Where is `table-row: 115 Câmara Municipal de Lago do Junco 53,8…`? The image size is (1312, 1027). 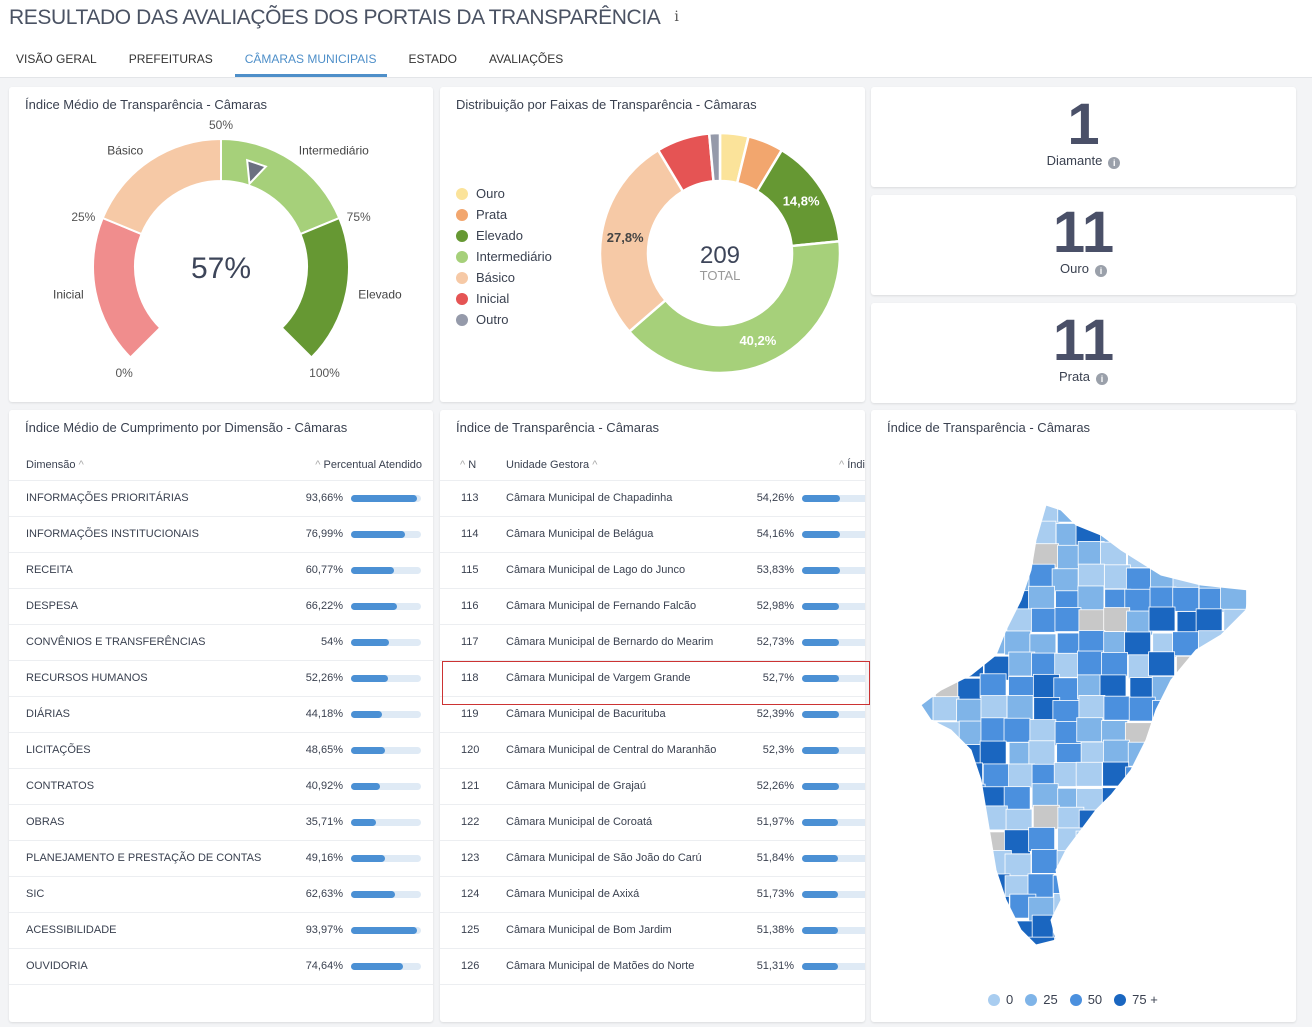
table-row: 115 Câmara Municipal de Lago do Junco 53,8… is located at coordinates (652, 570).